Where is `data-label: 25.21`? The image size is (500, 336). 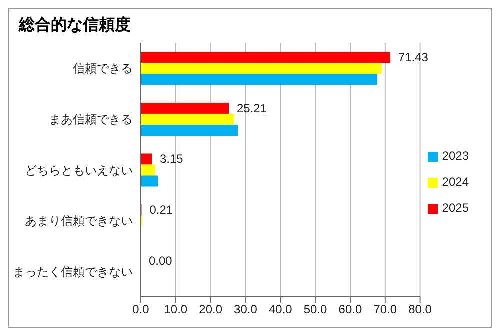 data-label: 25.21 is located at coordinates (252, 108).